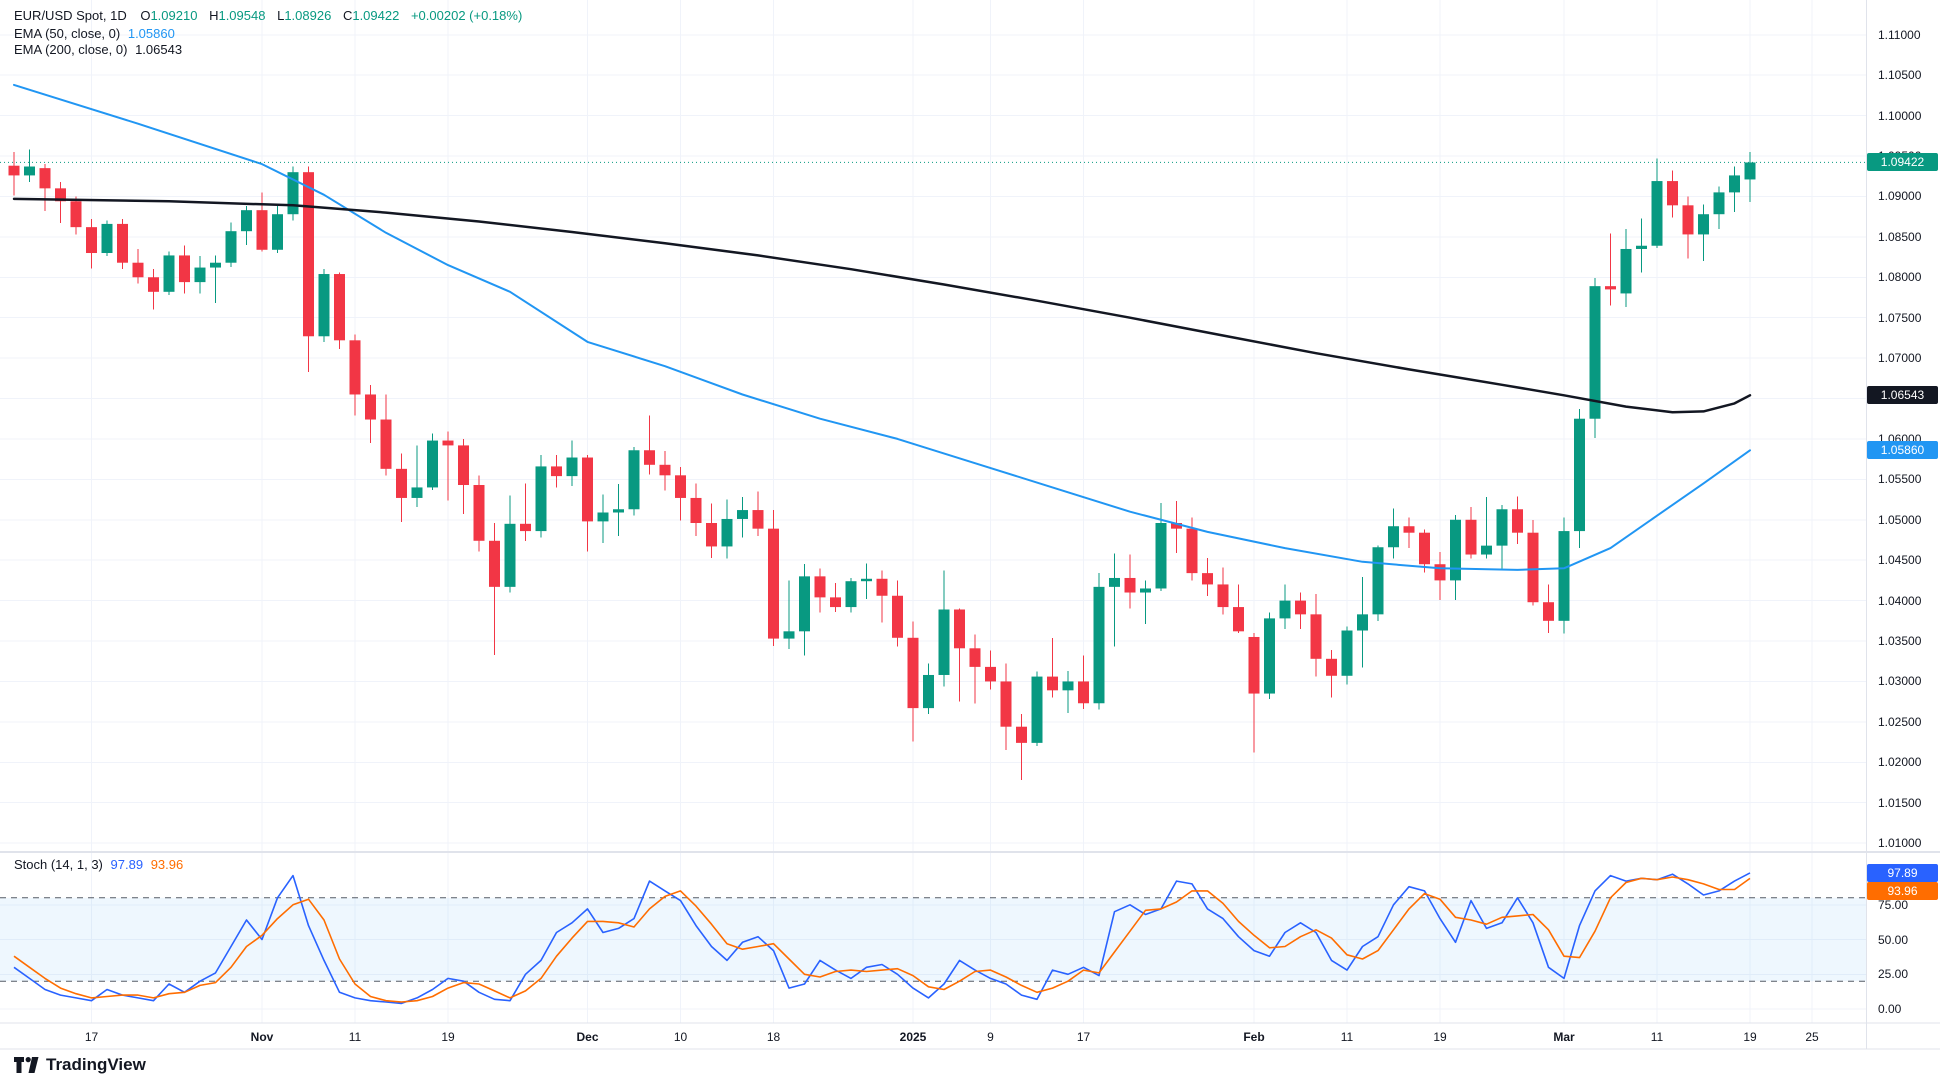  What do you see at coordinates (100, 50) in the screenshot?
I see `ema200-legend: EMA (200, close, 0) 1.06543` at bounding box center [100, 50].